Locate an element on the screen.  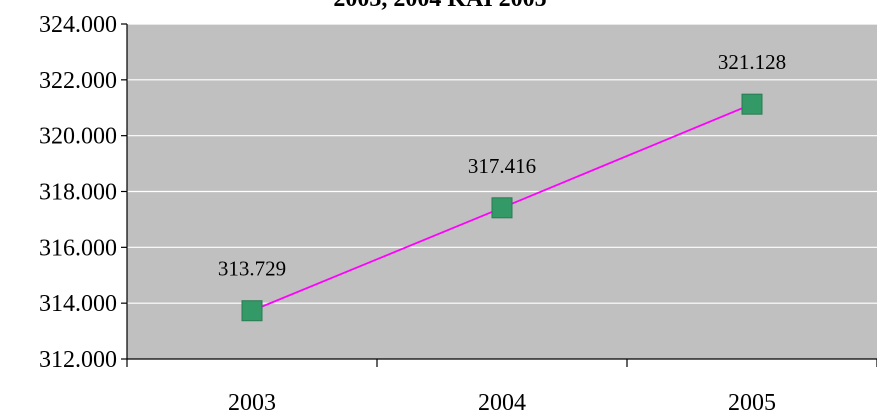
y-tick-label: 314.000 is located at coordinates (78, 304).